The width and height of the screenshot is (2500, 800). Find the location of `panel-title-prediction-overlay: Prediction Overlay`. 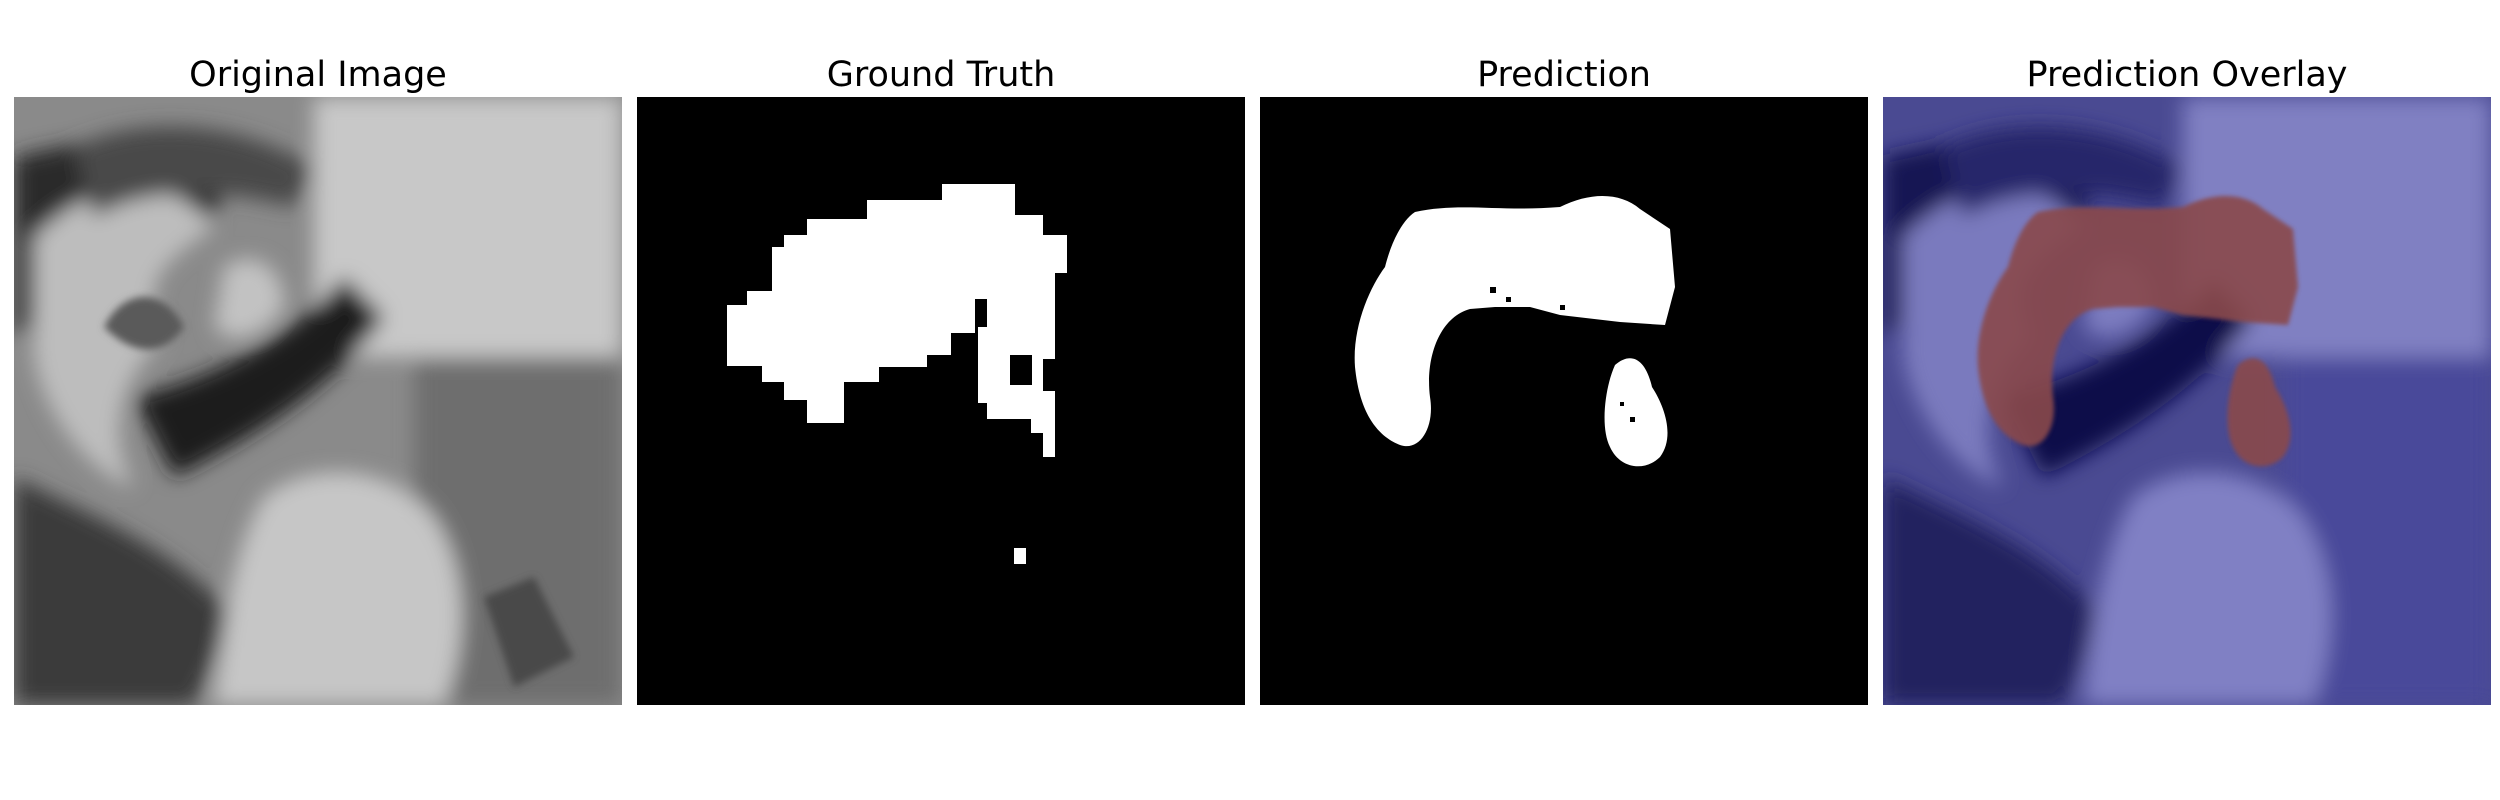

panel-title-prediction-overlay: Prediction Overlay is located at coordinates (2187, 75).